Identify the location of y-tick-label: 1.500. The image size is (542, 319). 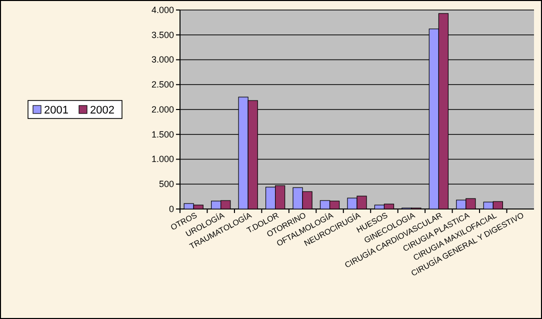
(162, 134).